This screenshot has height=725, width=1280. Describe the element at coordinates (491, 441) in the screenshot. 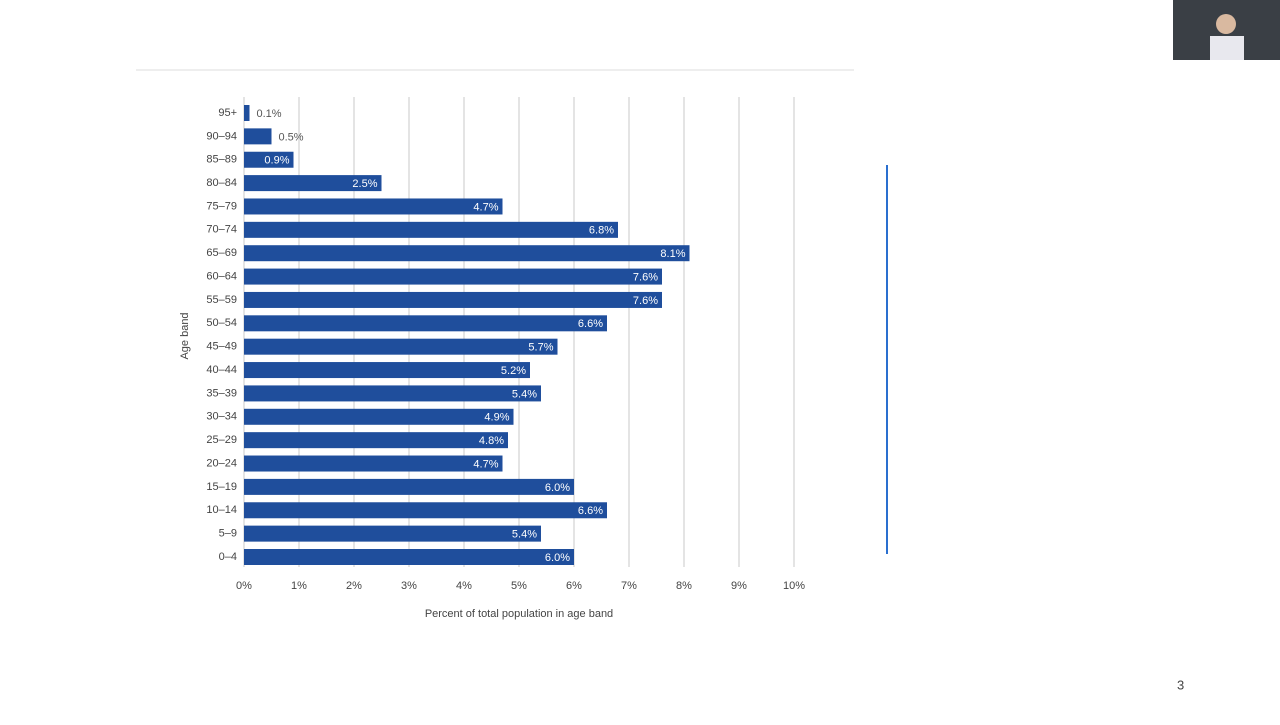

I see `value-label: 4.8%` at that location.